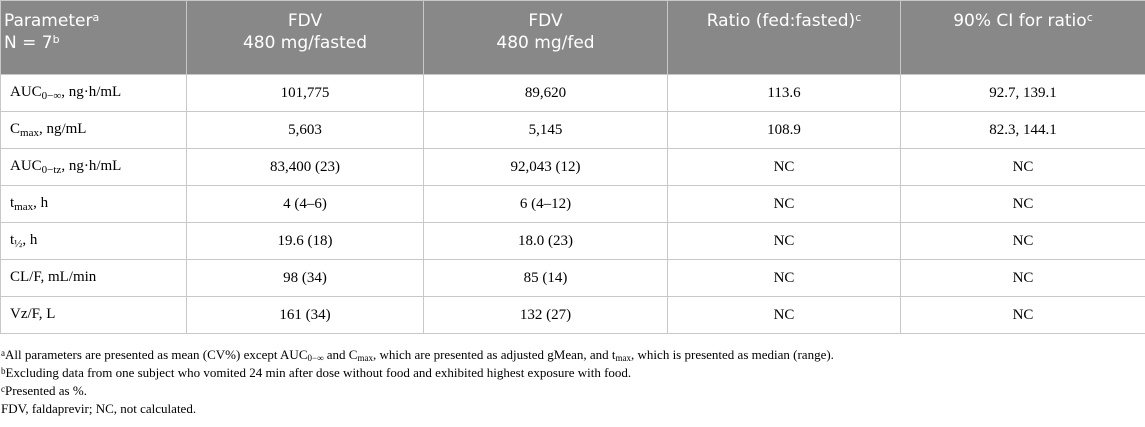 The height and width of the screenshot is (427, 1145). Describe the element at coordinates (93, 37) in the screenshot. I see `header-parameter: Parametera N = 7b` at that location.